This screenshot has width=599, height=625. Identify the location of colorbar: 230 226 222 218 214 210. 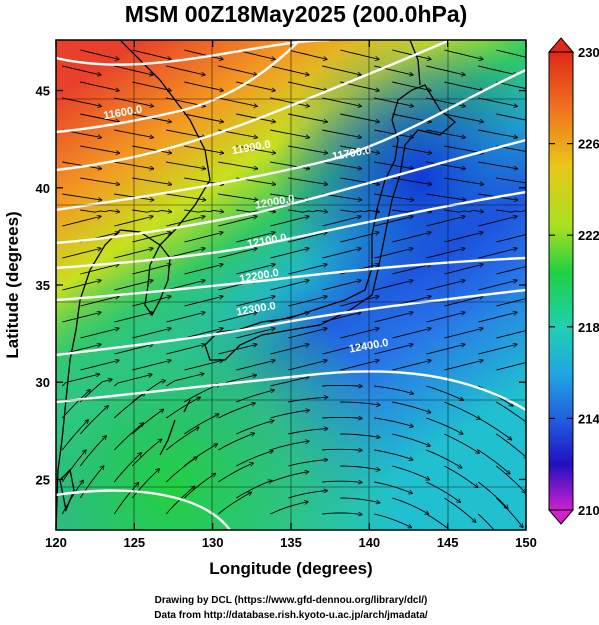
(573, 281).